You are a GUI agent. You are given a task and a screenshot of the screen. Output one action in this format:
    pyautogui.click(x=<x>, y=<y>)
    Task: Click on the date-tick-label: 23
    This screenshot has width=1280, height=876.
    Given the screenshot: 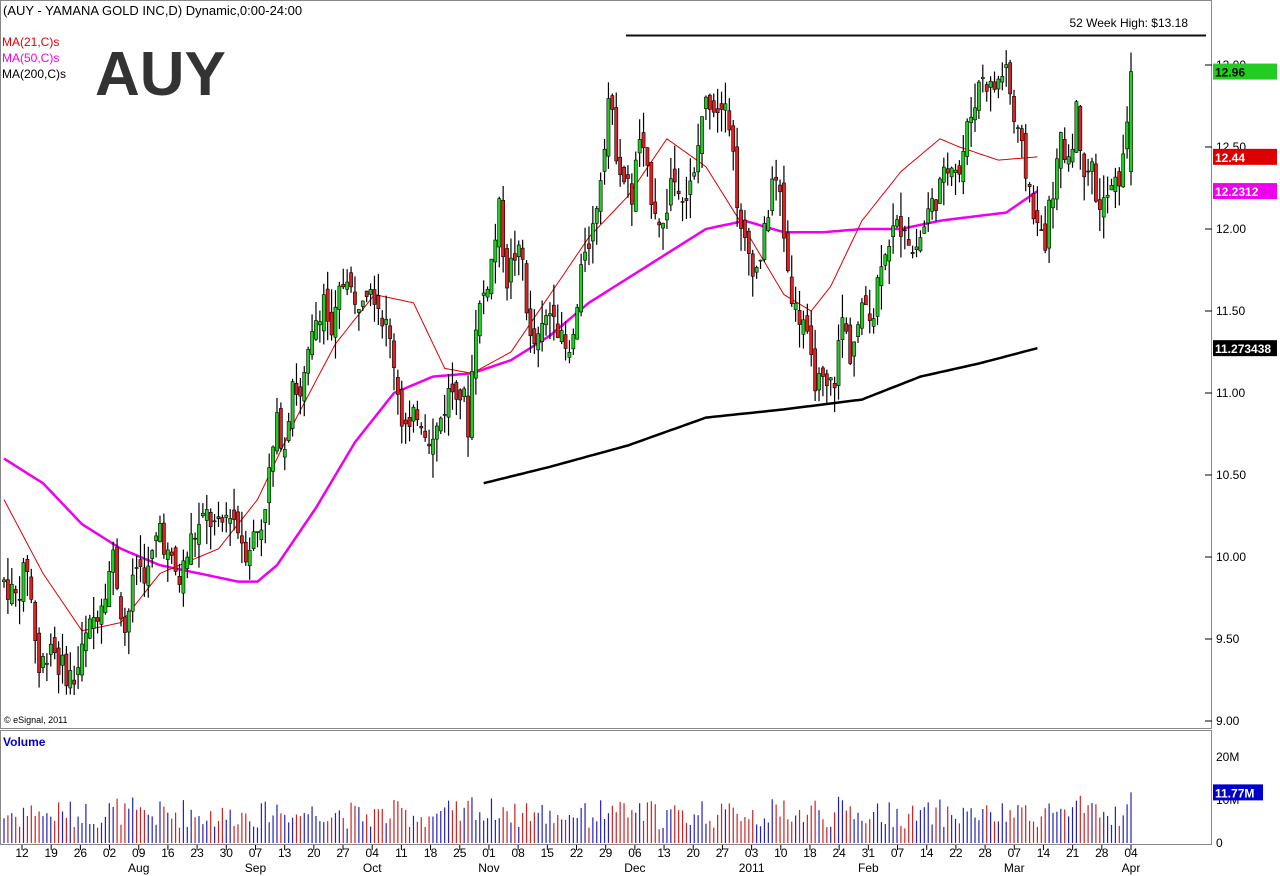 What is the action you would take?
    pyautogui.click(x=197, y=853)
    